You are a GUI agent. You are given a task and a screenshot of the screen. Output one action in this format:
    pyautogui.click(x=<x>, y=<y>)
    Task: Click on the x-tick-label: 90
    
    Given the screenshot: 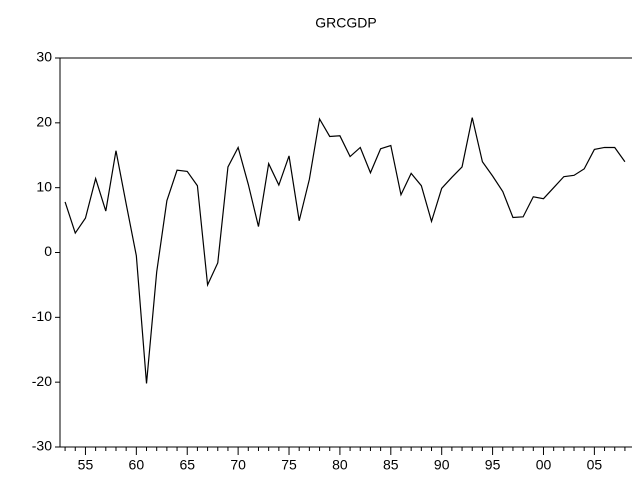 What is the action you would take?
    pyautogui.click(x=442, y=465)
    